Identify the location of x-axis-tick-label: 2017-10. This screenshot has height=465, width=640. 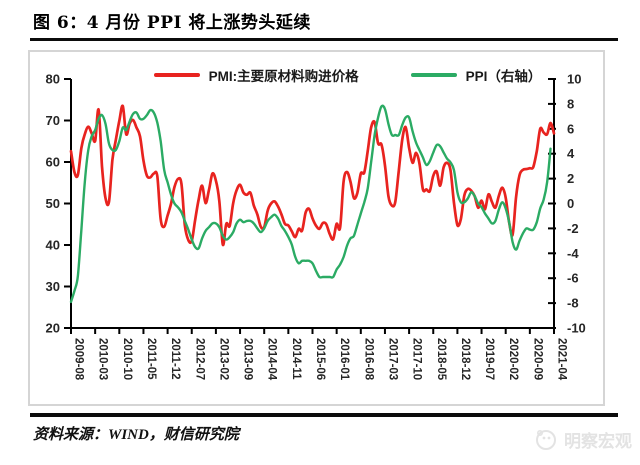
(417, 359).